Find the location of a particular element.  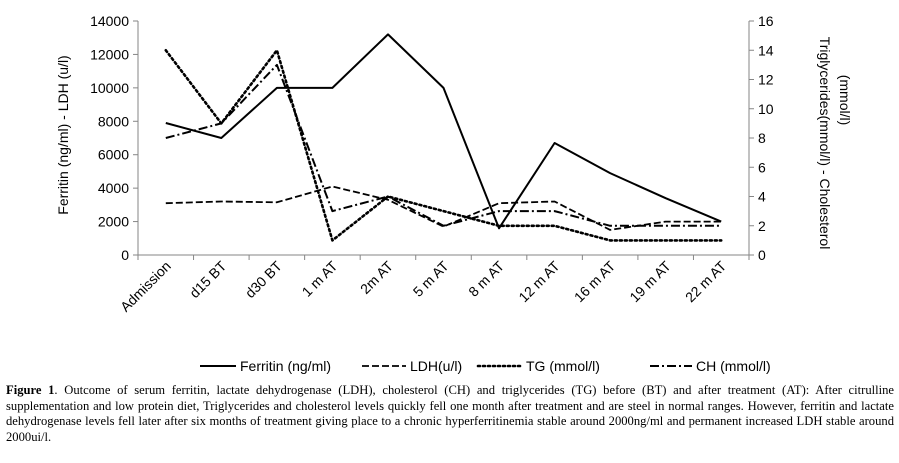

legend-label: TG (mmol/l) is located at coordinates (563, 366).